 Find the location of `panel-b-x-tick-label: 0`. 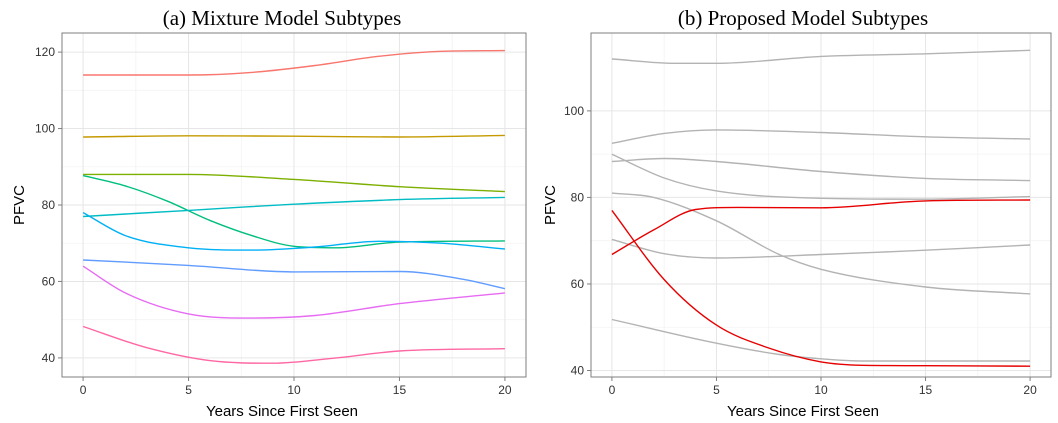

panel-b-x-tick-label: 0 is located at coordinates (612, 390).